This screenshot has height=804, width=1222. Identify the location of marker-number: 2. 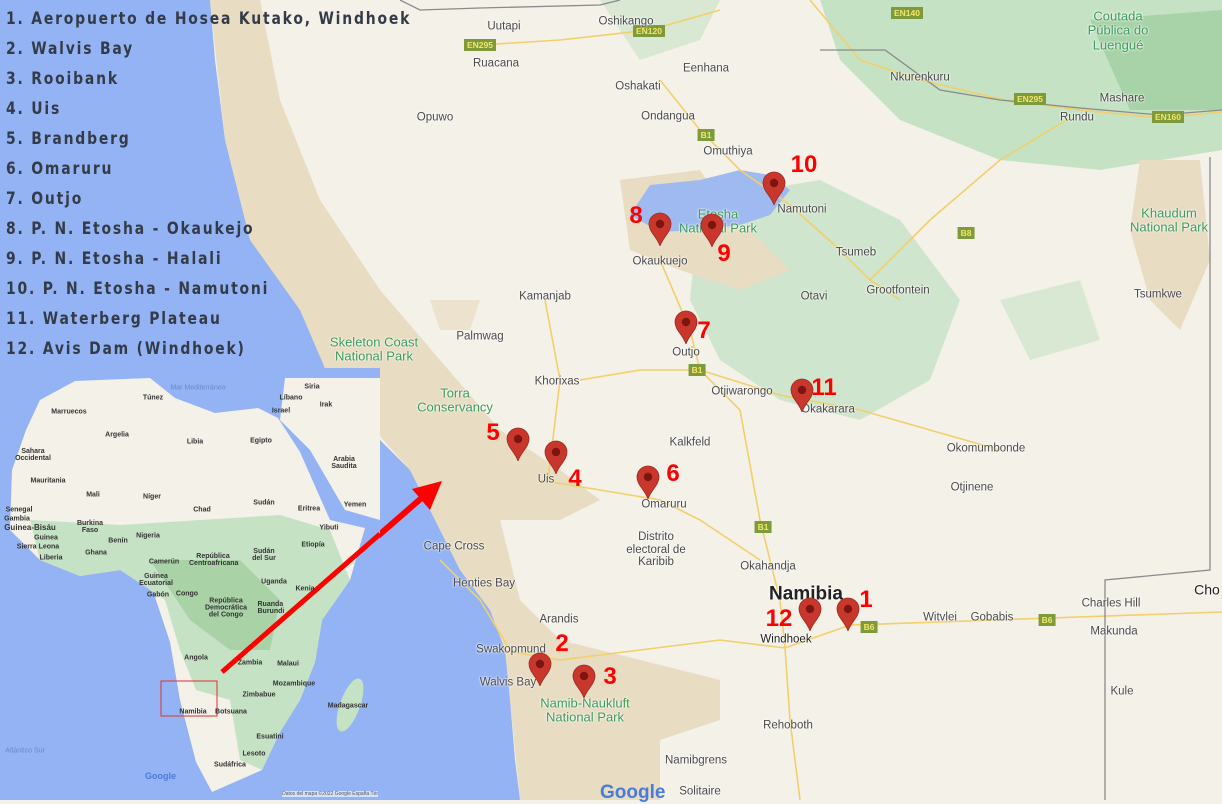
(562, 643).